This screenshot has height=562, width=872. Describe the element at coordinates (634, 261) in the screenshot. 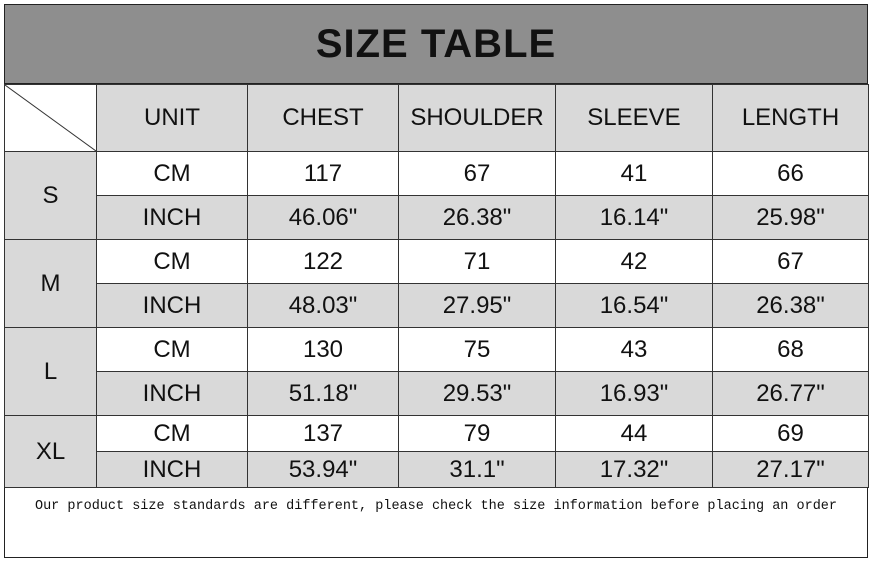

I see `measurement-cell: 42` at that location.